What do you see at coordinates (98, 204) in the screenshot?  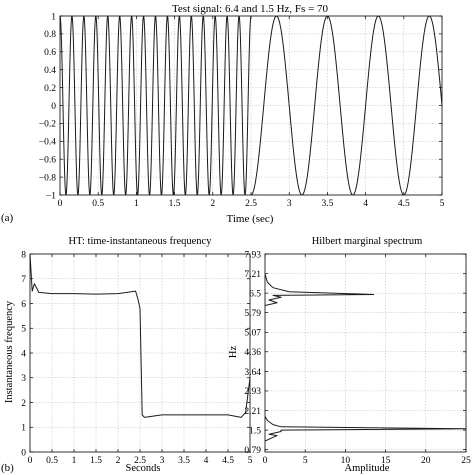 I see `panel-a-xtick-label: 0.5` at bounding box center [98, 204].